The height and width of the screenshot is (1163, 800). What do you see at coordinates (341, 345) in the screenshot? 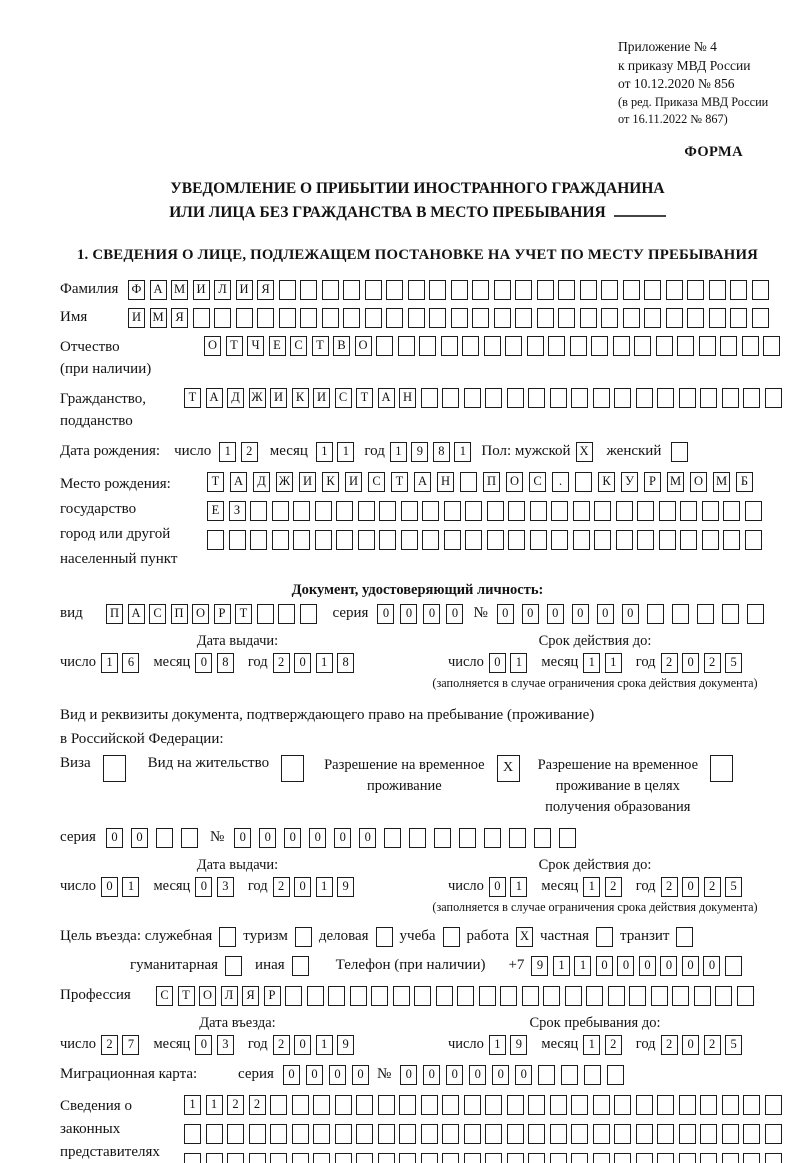
I see `char-cell: В` at bounding box center [341, 345].